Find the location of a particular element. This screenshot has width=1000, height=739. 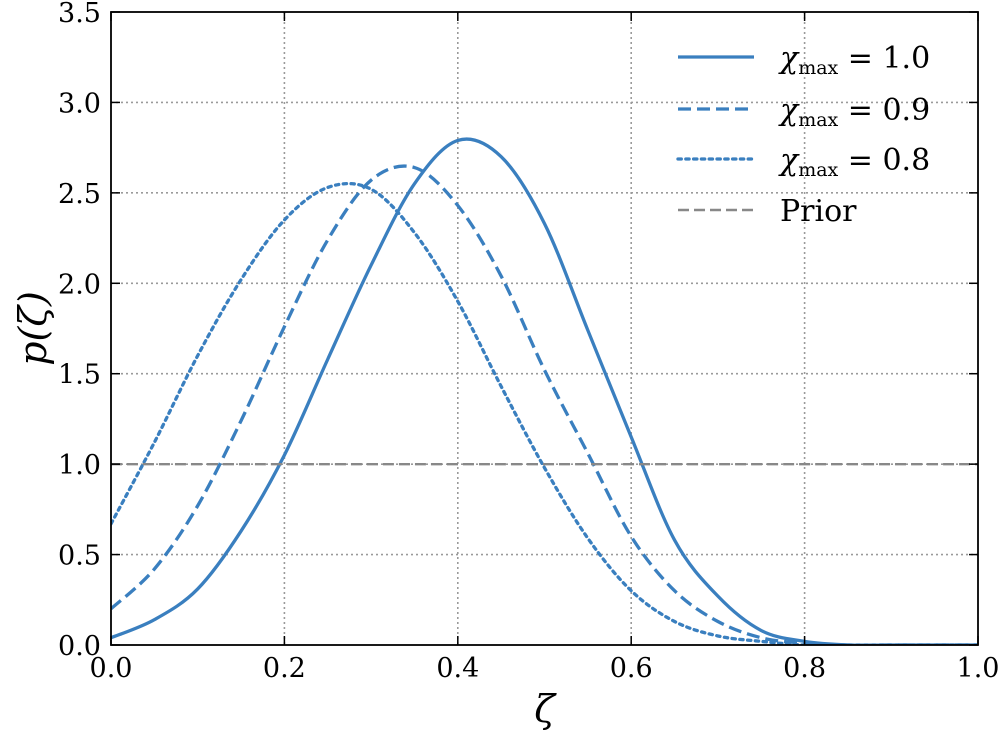

legend-label-2: χmax = 0.8 is located at coordinates (854, 162).